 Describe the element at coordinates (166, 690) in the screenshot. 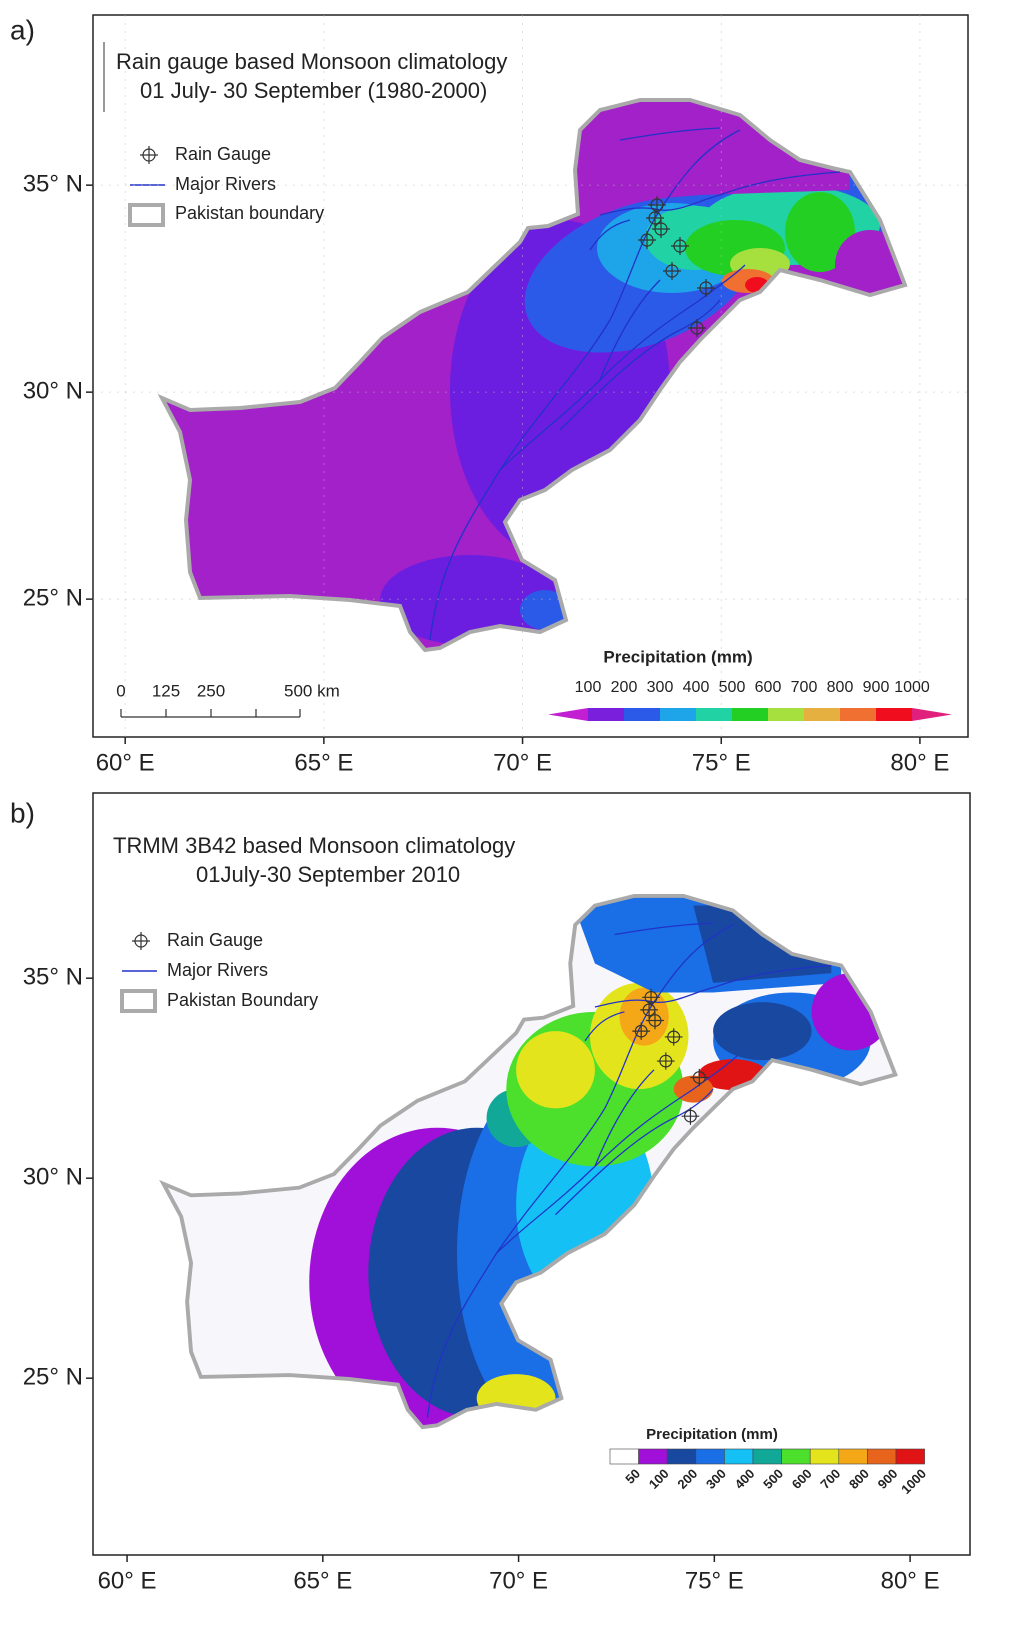

I see `scale-label: 125` at that location.